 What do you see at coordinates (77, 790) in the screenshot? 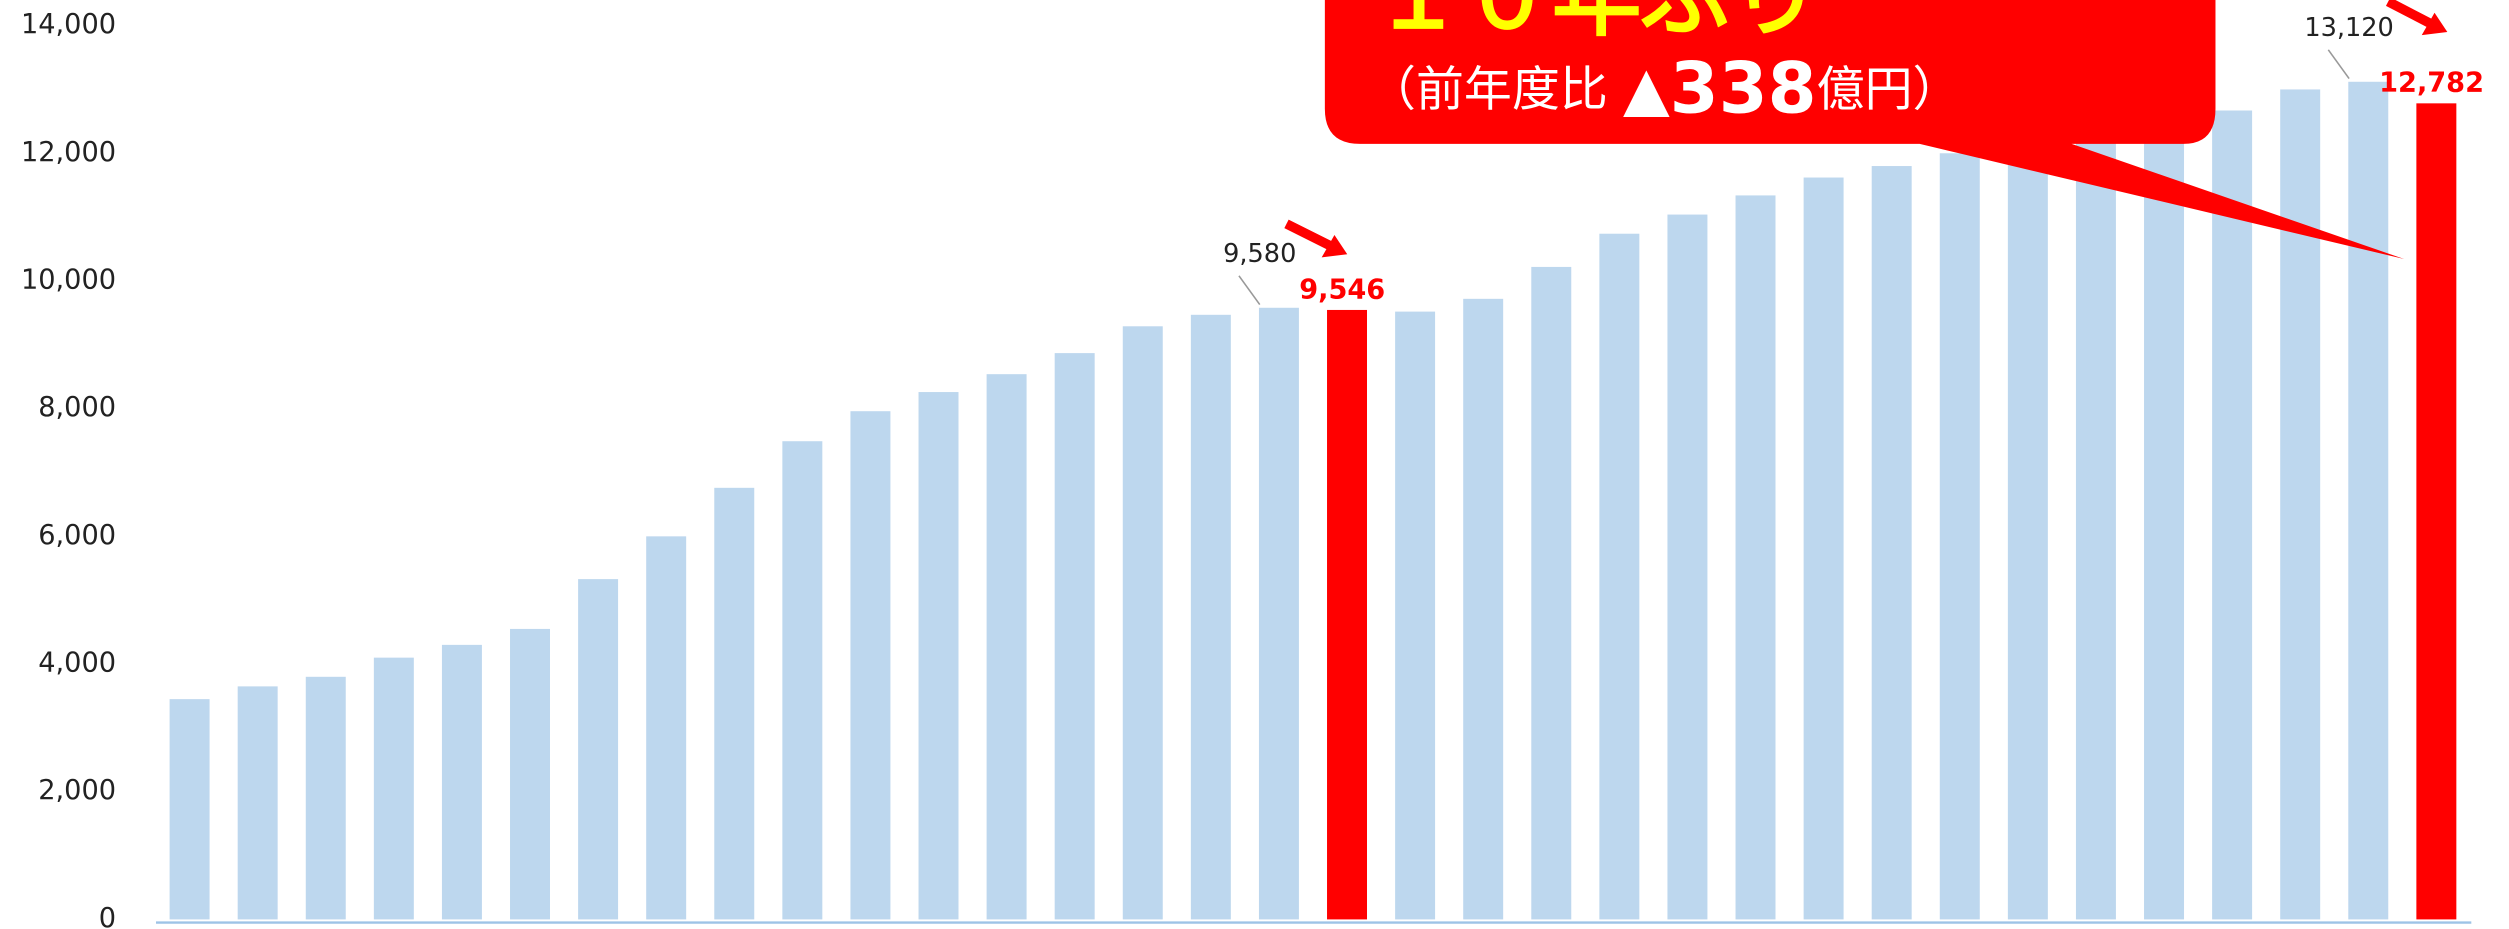
I see `y-tick-label: 2,000` at bounding box center [77, 790].